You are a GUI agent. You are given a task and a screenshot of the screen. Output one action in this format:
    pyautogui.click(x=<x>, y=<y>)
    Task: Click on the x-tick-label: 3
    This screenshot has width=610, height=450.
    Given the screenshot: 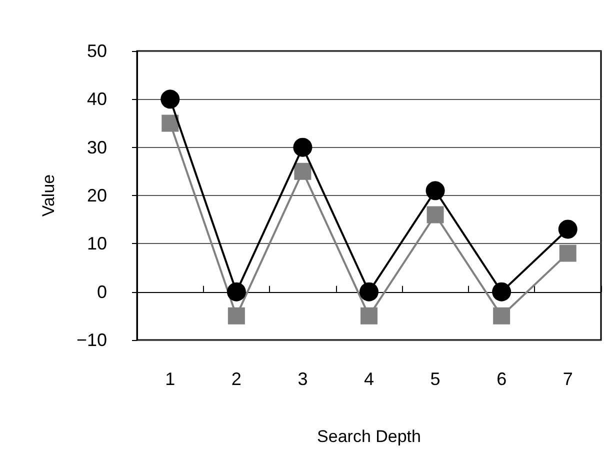 What is the action you would take?
    pyautogui.click(x=303, y=379)
    